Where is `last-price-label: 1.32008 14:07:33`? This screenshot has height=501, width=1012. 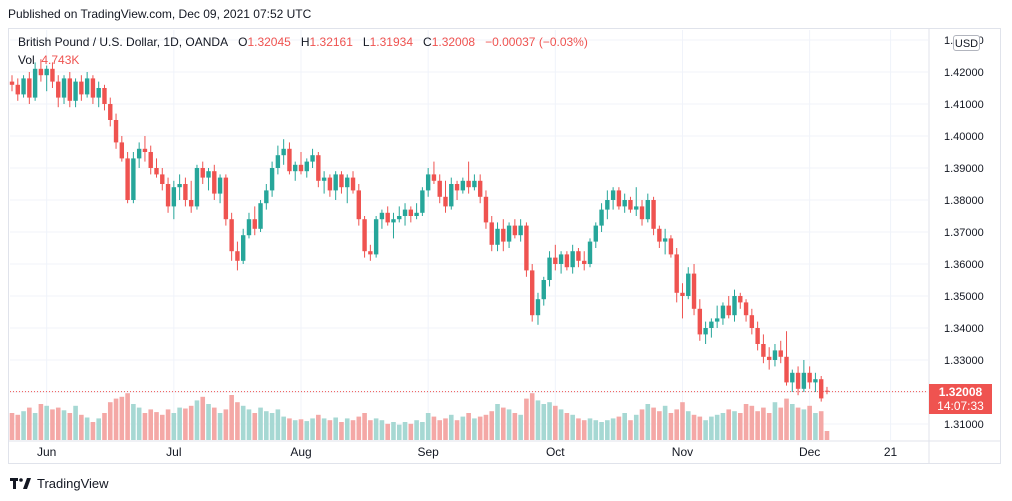 last-price-label: 1.32008 14:07:33 is located at coordinates (960, 399).